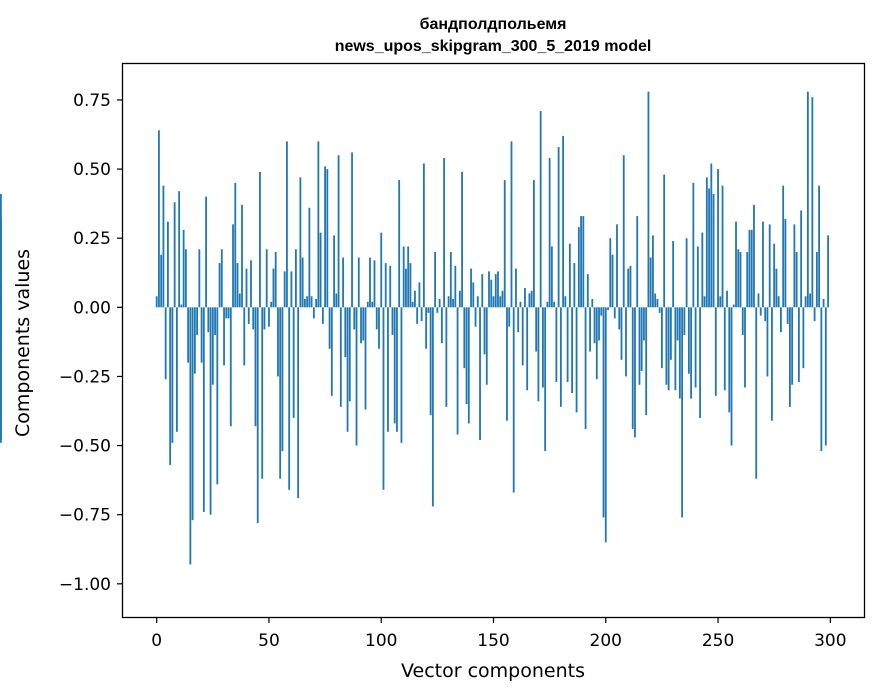  What do you see at coordinates (156, 641) in the screenshot?
I see `x-tick-label: 0` at bounding box center [156, 641].